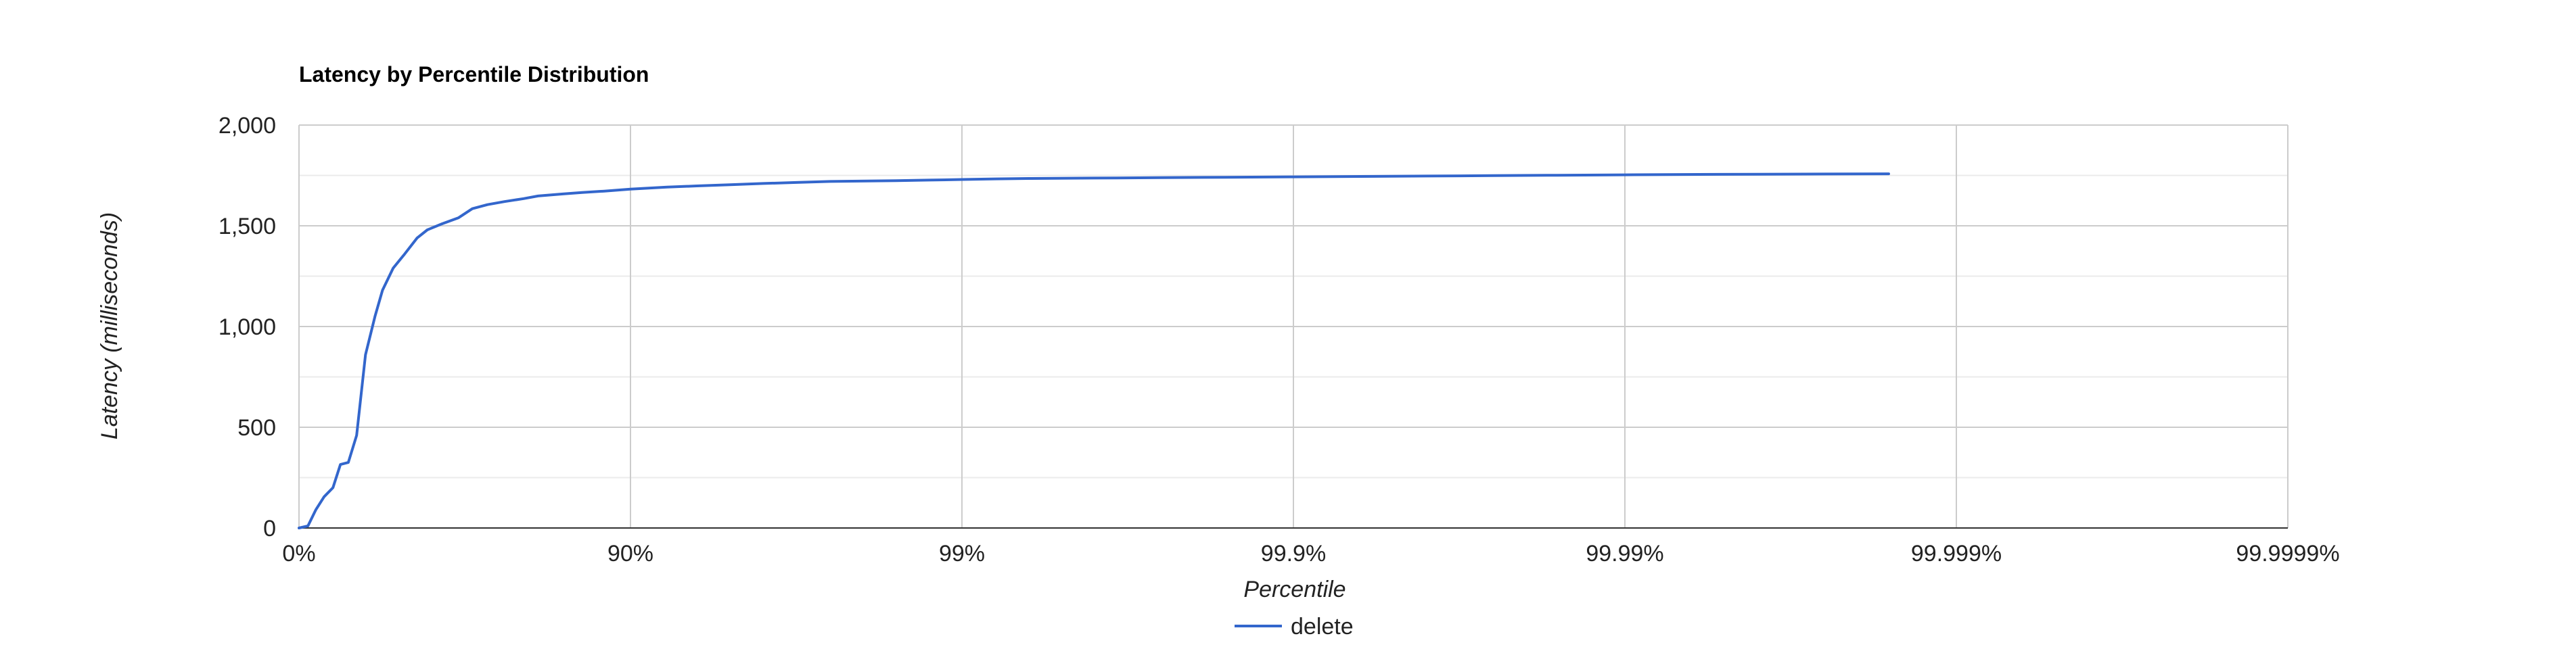 The height and width of the screenshot is (649, 2576). I want to click on x-tick-label: 99.9%, so click(1293, 554).